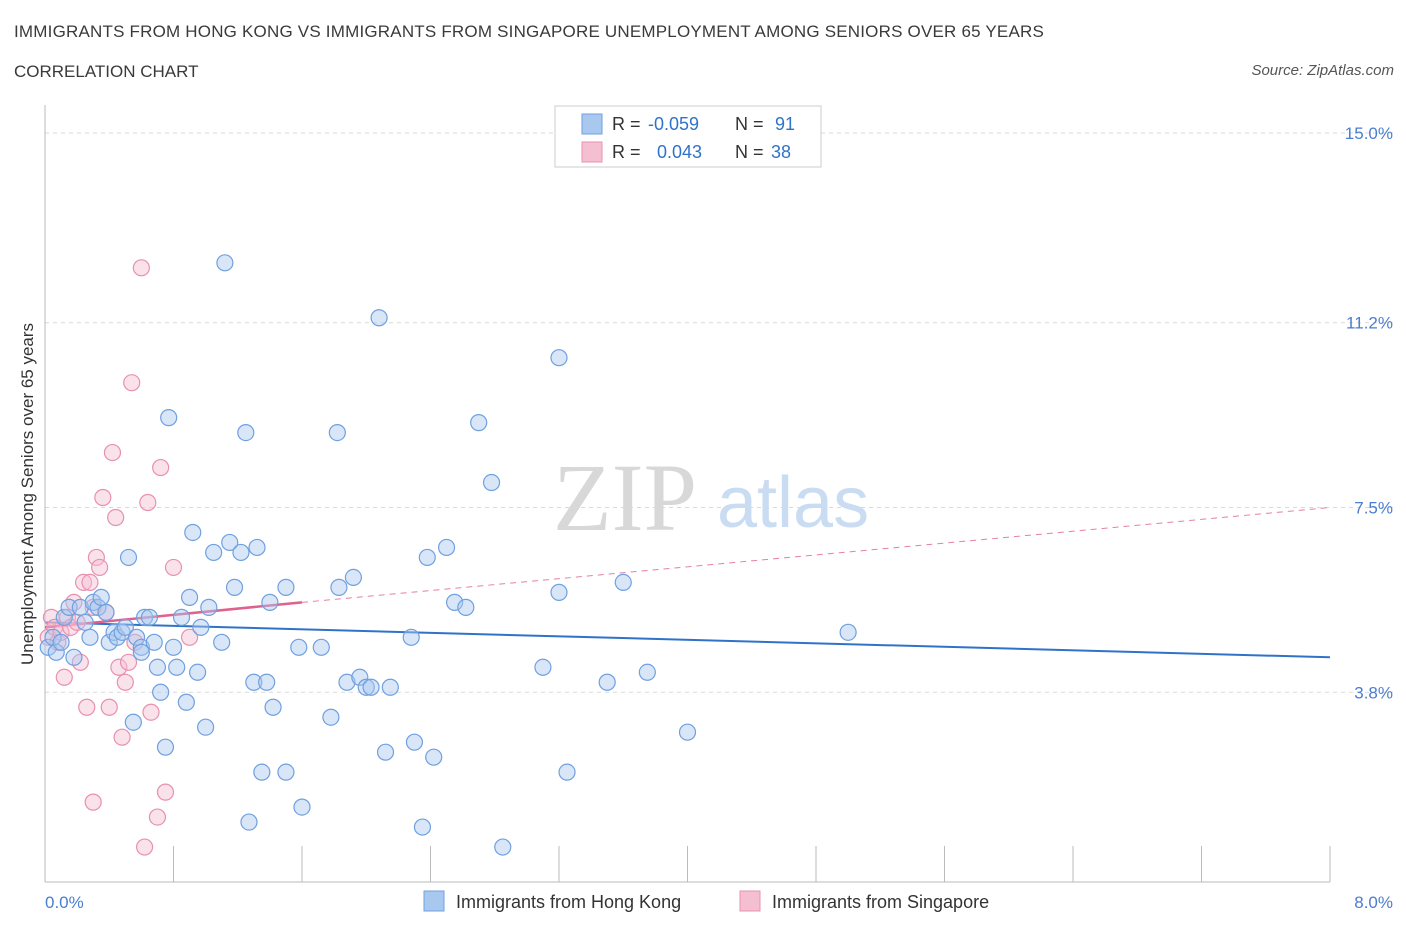 The image size is (1406, 930). I want to click on legend-swatch-singapore, so click(750, 901).